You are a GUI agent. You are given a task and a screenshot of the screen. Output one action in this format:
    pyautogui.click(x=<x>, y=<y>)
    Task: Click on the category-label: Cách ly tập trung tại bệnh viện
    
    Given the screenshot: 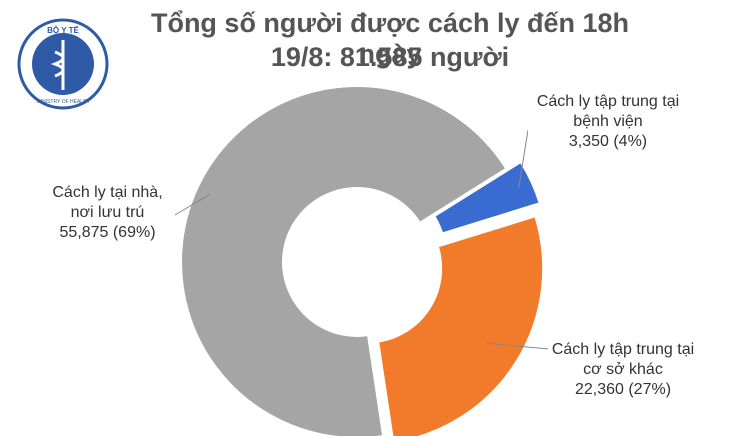 What is the action you would take?
    pyautogui.click(x=608, y=111)
    